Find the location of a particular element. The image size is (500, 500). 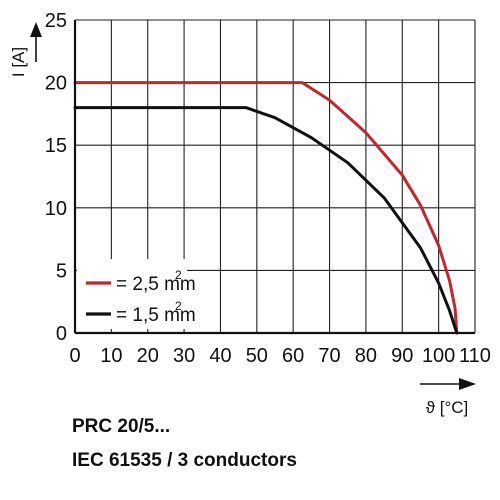

y-tick-label: 5 is located at coordinates (61, 271).